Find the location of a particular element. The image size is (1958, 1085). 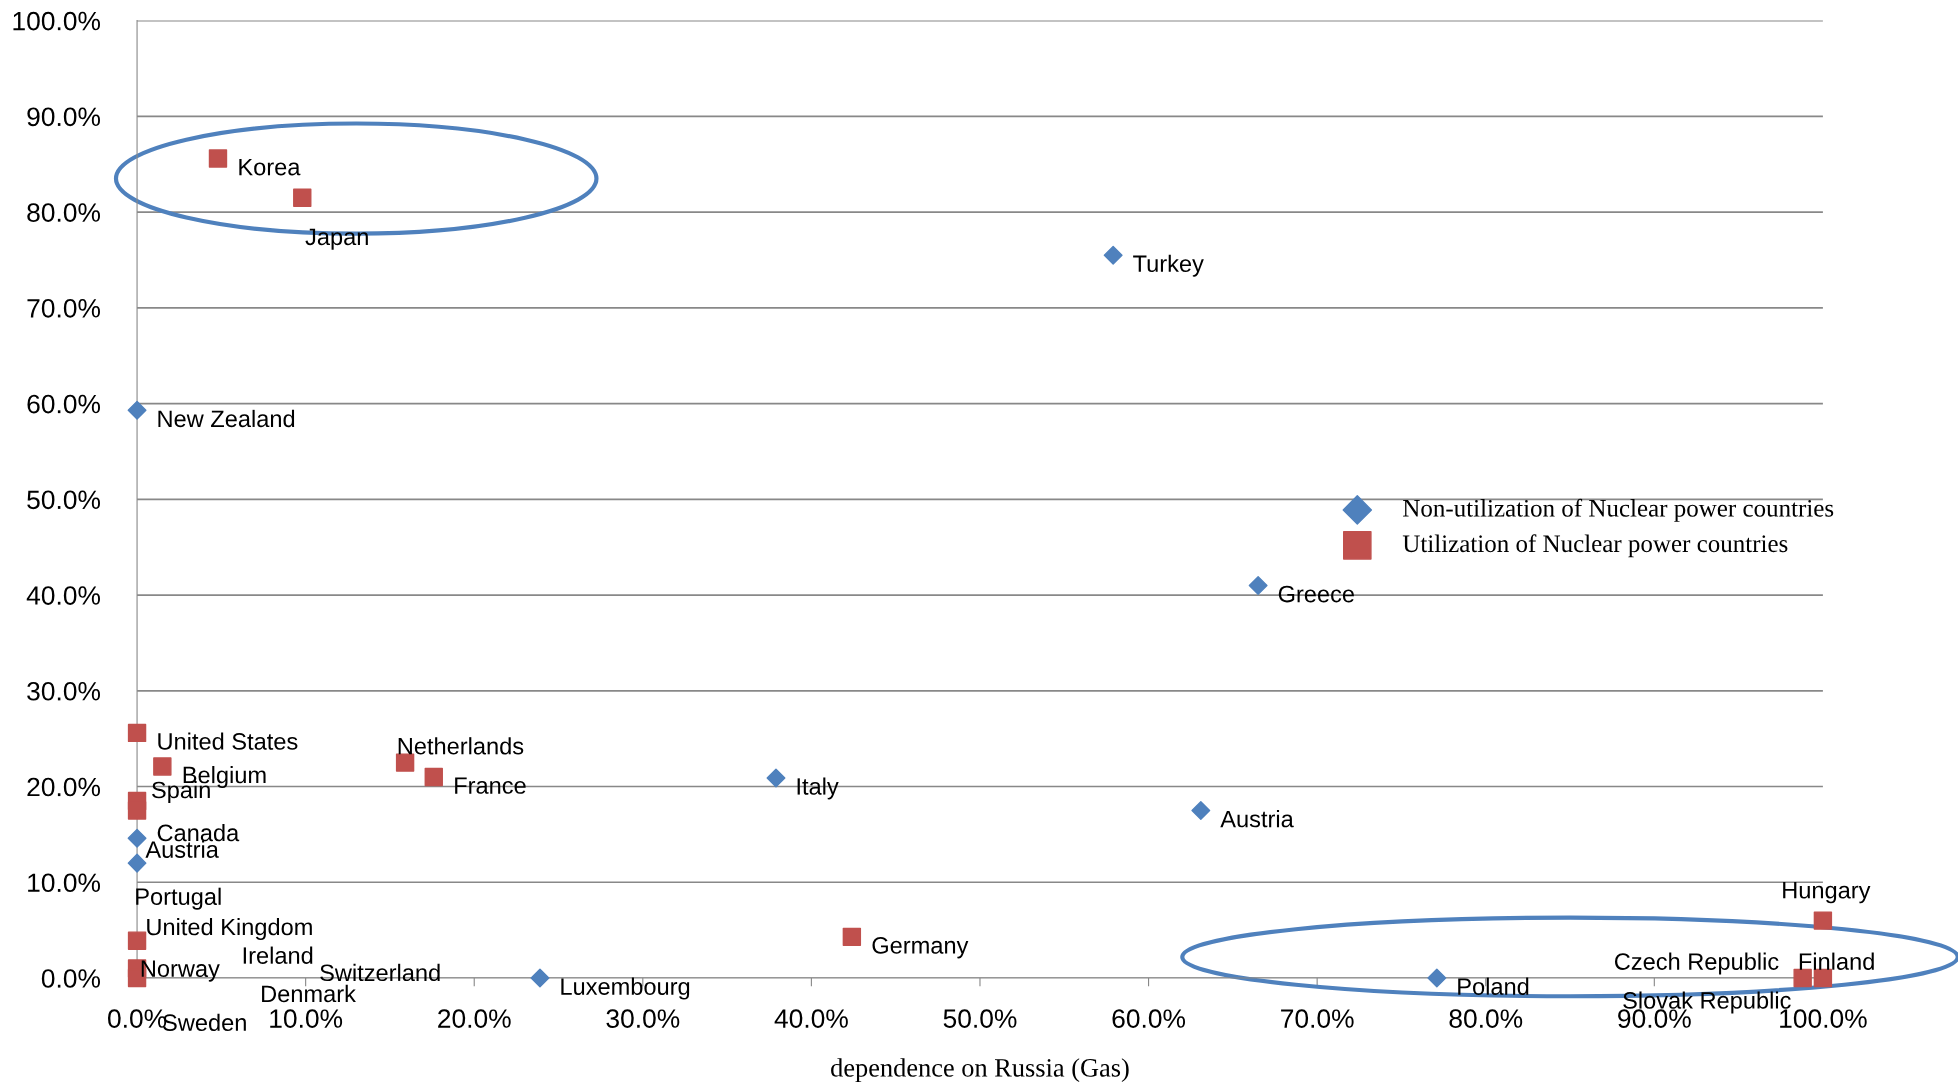

x-tick-label: 60.0% is located at coordinates (1149, 1018).